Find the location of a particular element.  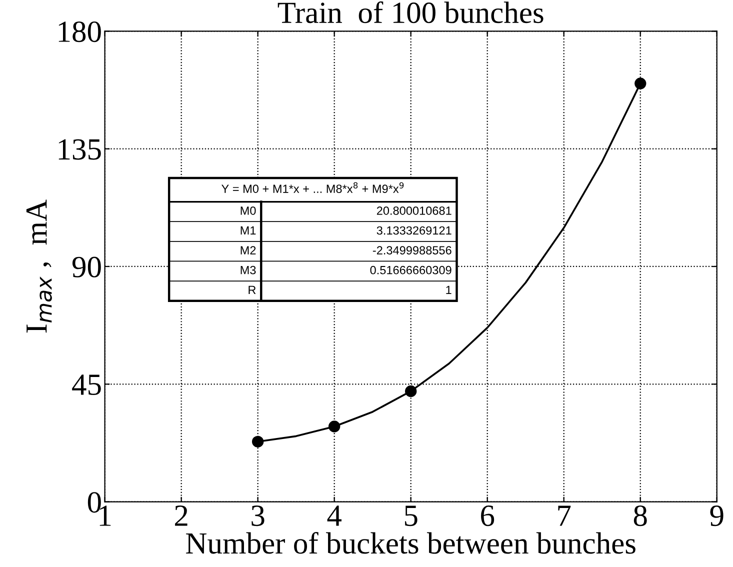

annotation: R is located at coordinates (252, 290).